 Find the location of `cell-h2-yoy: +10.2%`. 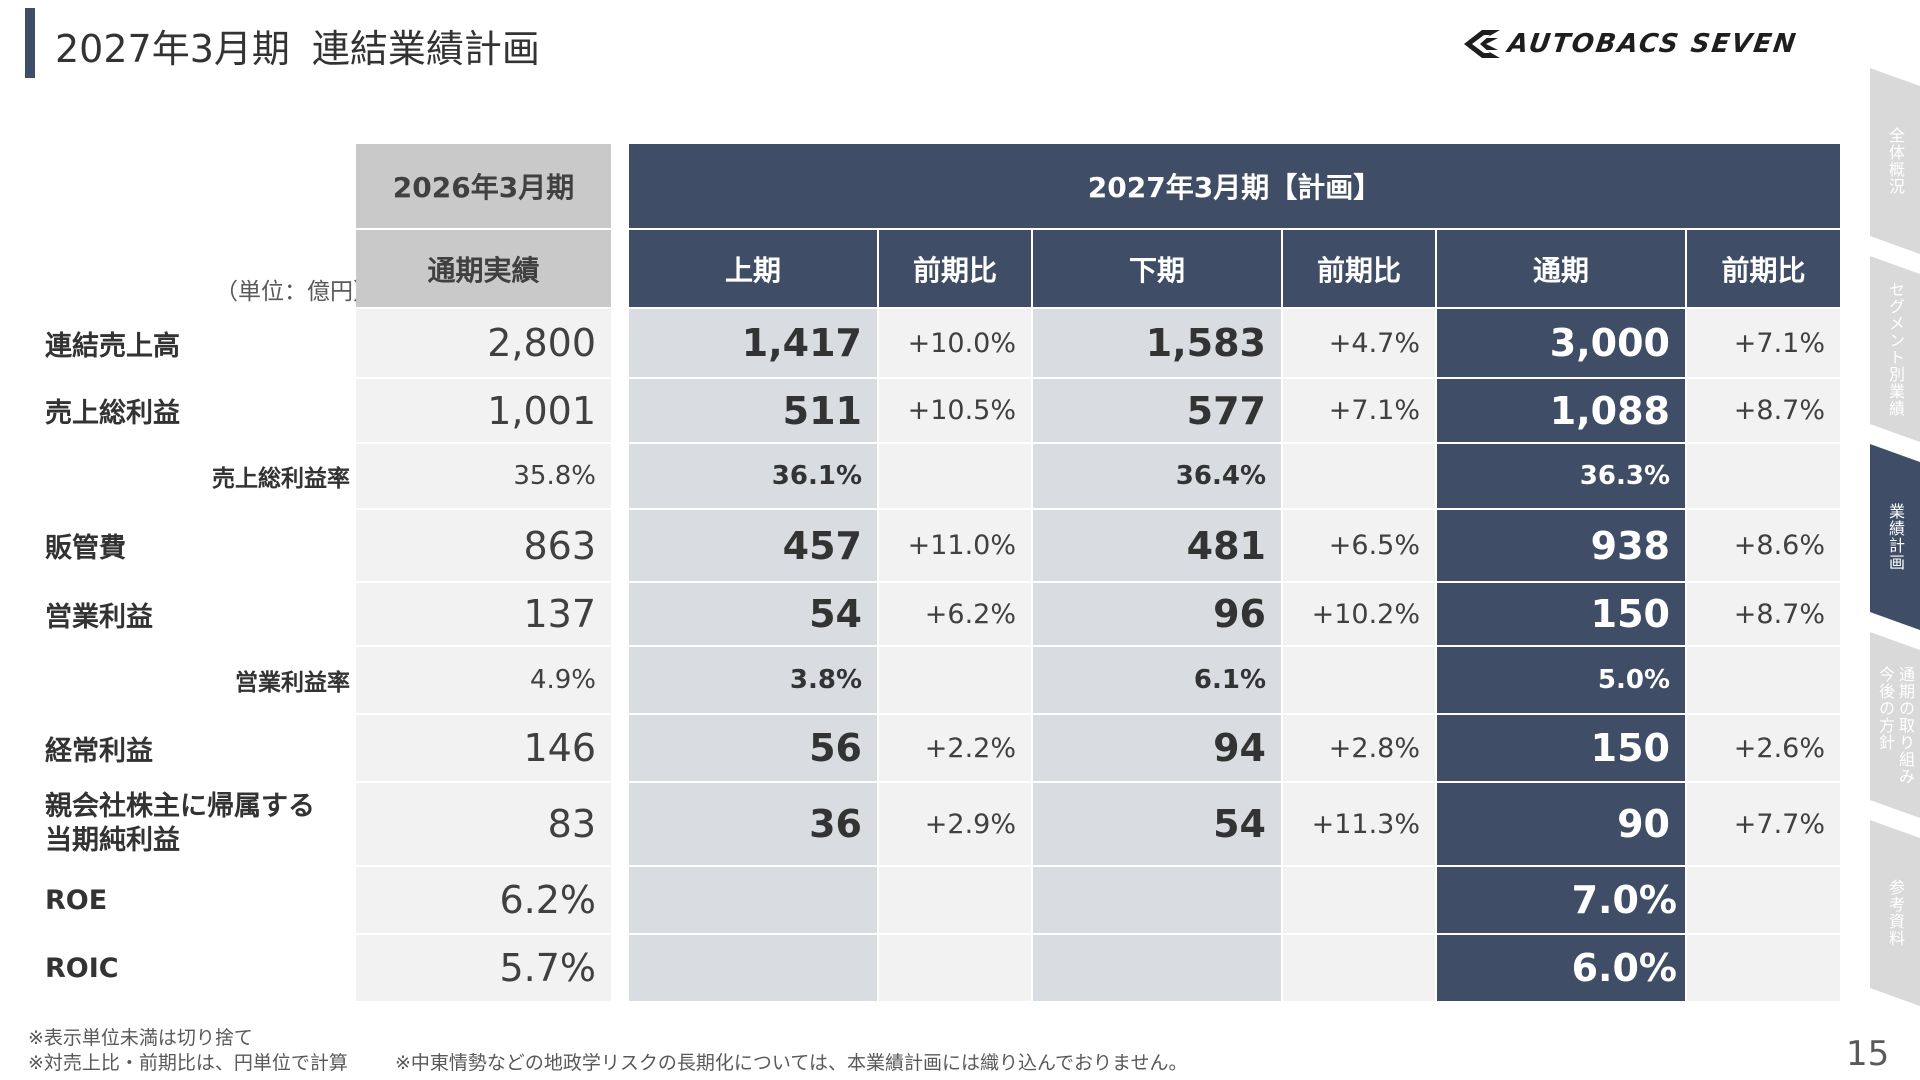

cell-h2-yoy: +10.2% is located at coordinates (1359, 614).